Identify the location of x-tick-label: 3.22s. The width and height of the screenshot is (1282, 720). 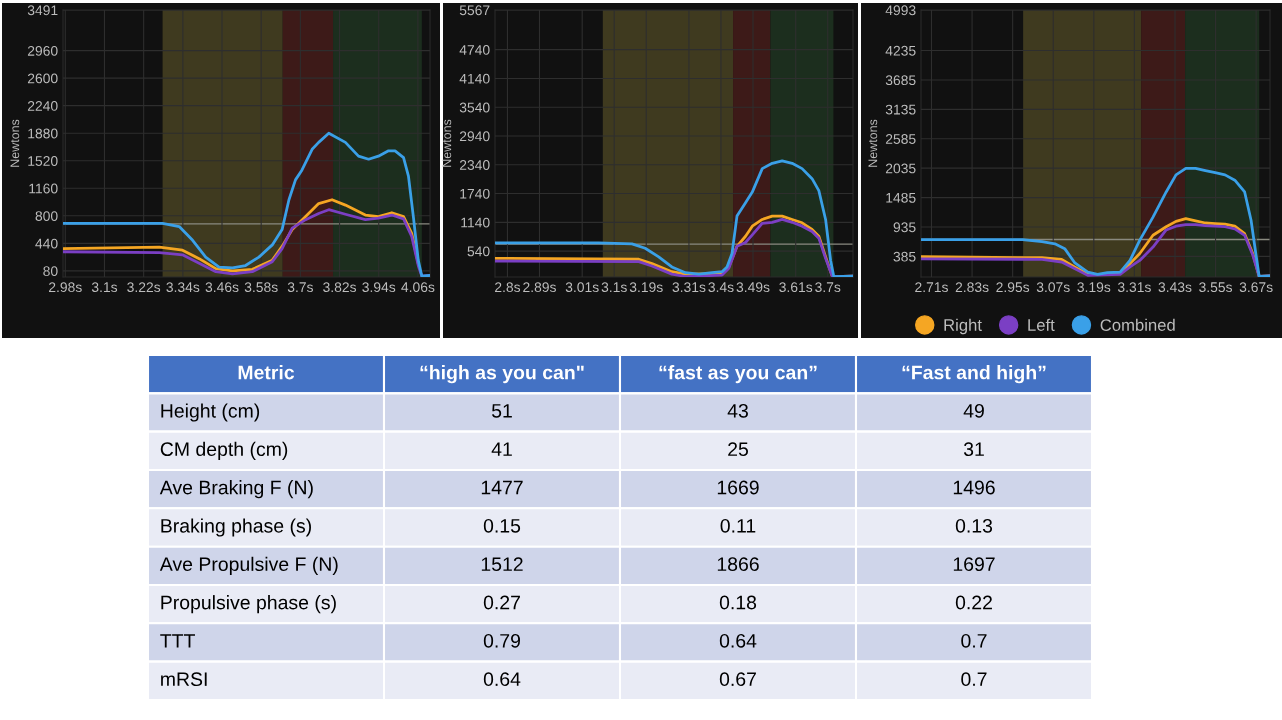
(144, 287).